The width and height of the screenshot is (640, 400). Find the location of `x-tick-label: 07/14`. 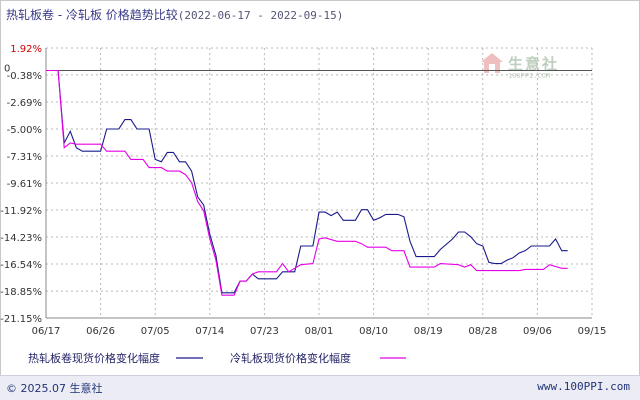

x-tick-label: 07/14 is located at coordinates (209, 331).